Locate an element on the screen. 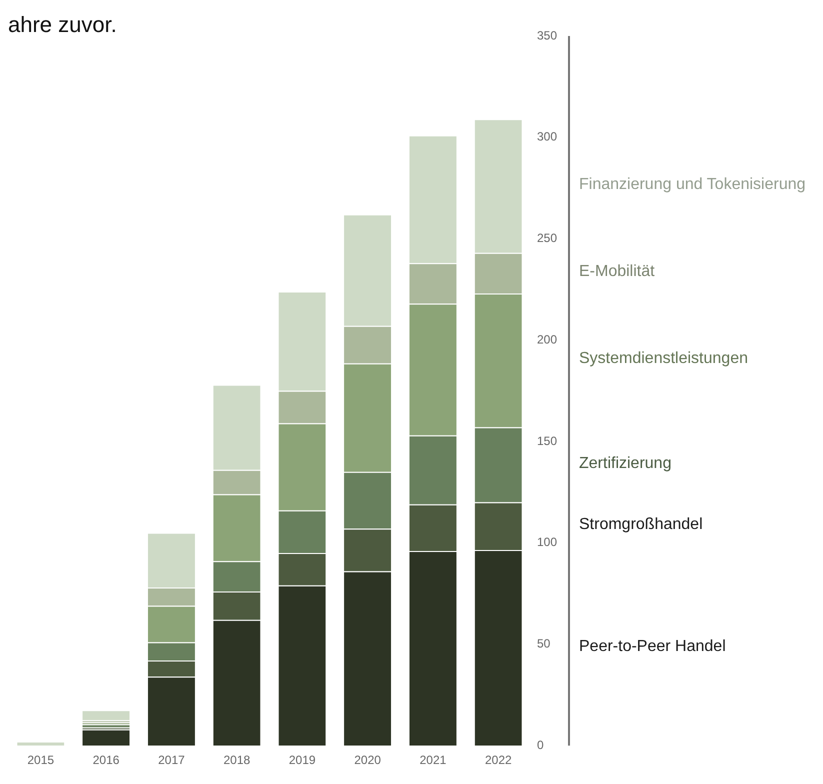  x-tick-label: 2019 is located at coordinates (302, 760).